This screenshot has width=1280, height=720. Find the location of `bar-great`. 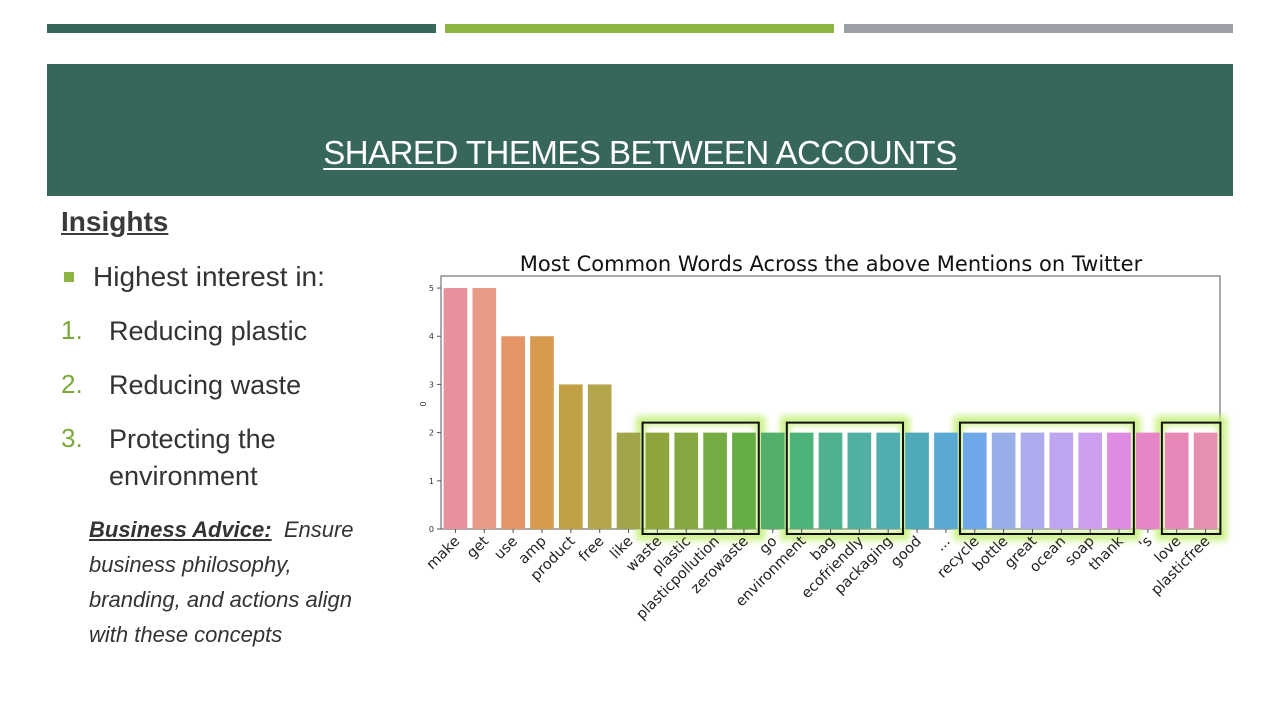

bar-great is located at coordinates (1032, 480).